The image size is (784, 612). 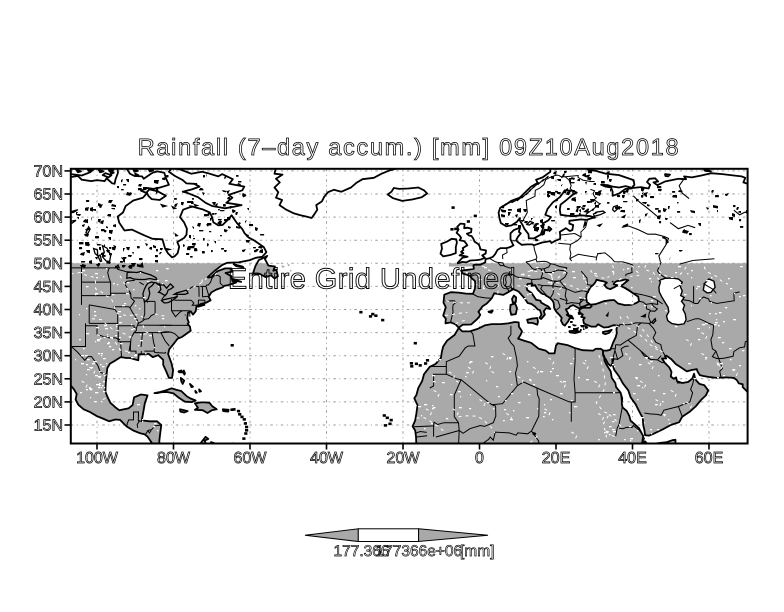 I want to click on svg-text: 30N, so click(x=48, y=356).